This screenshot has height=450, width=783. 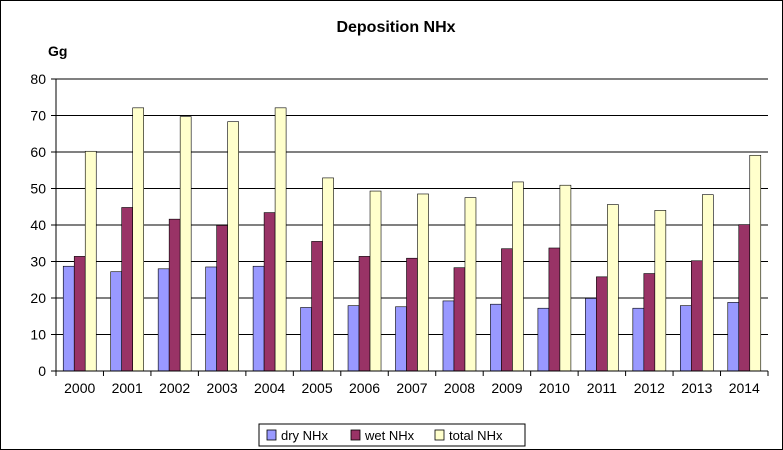 What do you see at coordinates (638, 339) in the screenshot?
I see `bar-dry-nhx-2012` at bounding box center [638, 339].